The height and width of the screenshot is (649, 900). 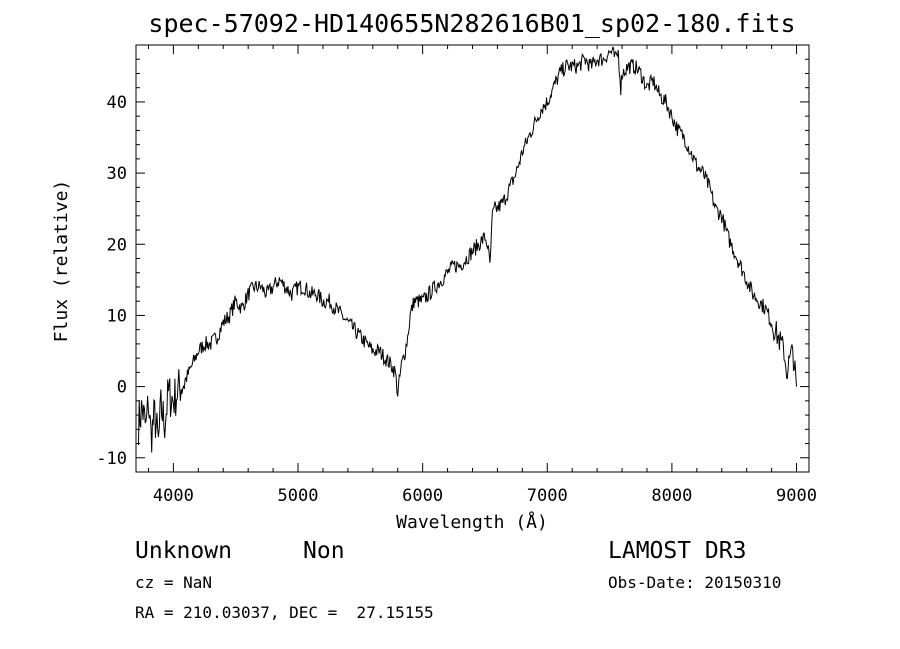 I want to click on y-tick-label: 40, so click(x=117, y=103).